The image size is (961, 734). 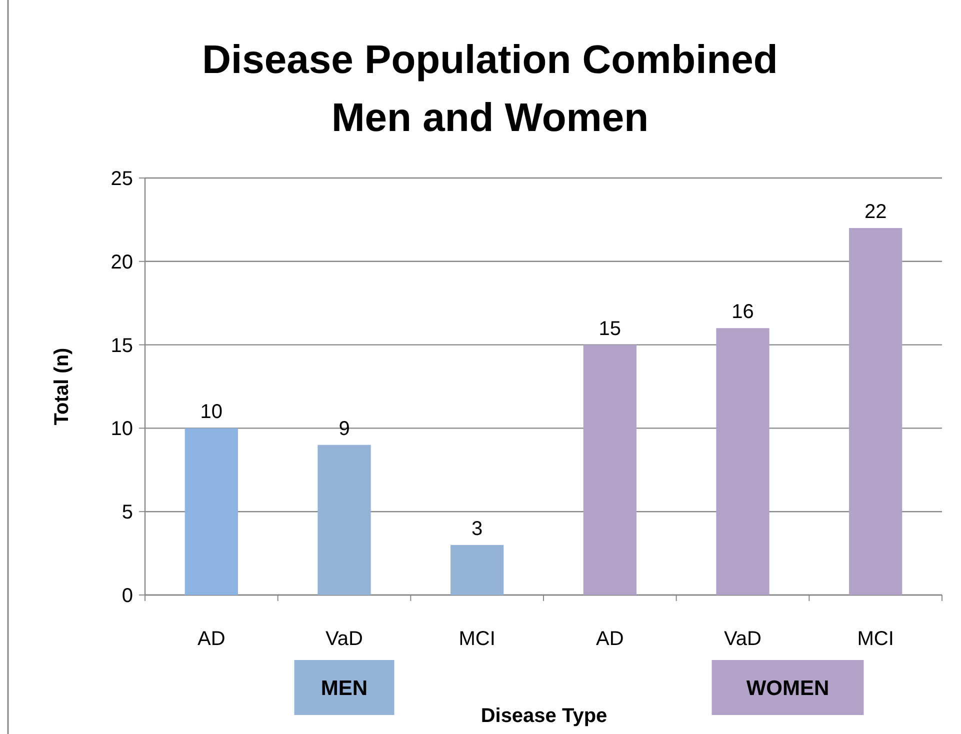 What do you see at coordinates (490, 89) in the screenshot?
I see `chart-title: Disease Population Combined Men and Women` at bounding box center [490, 89].